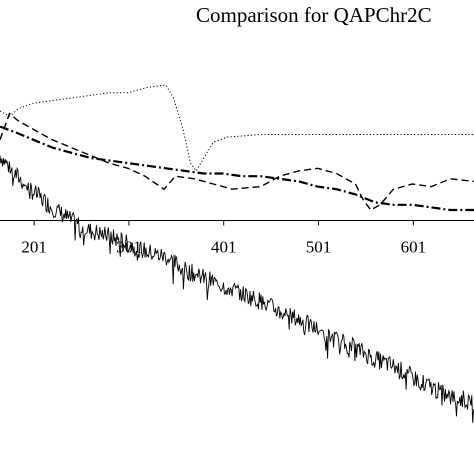  What do you see at coordinates (414, 246) in the screenshot?
I see `x-tick-label: 601` at bounding box center [414, 246].